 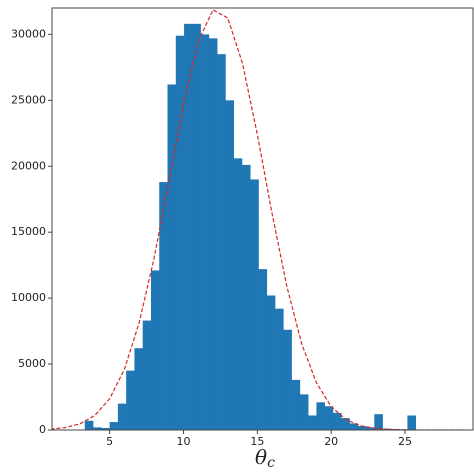 I want to click on x-tick-label: 15, so click(x=257, y=441).